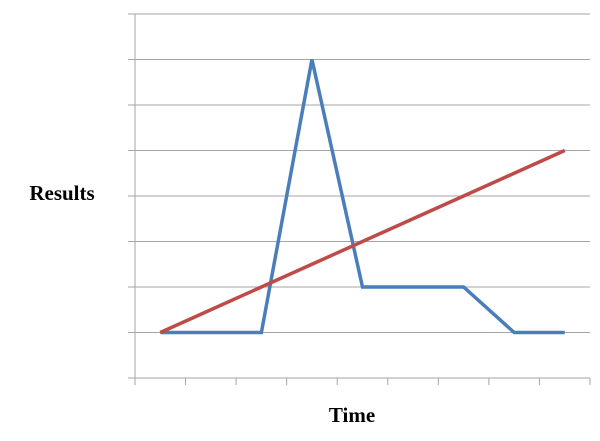  Describe the element at coordinates (352, 415) in the screenshot. I see `x-axis-label: Time` at that location.